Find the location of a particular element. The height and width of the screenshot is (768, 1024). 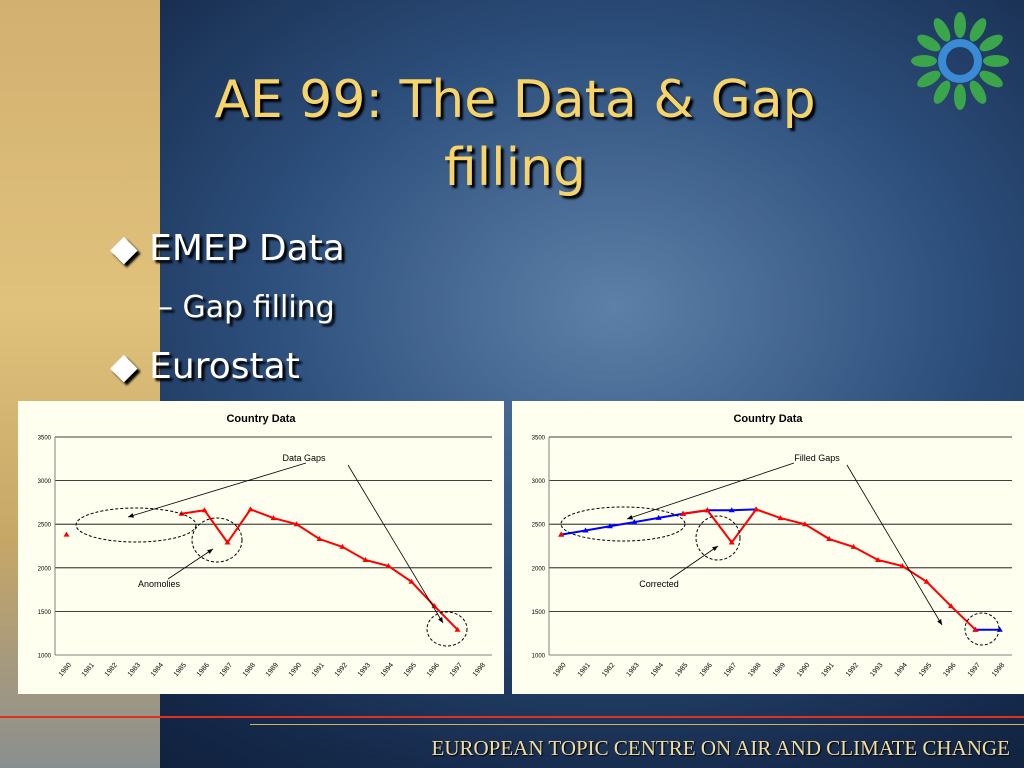

x-tick-label: 1989 is located at coordinates (272, 670).